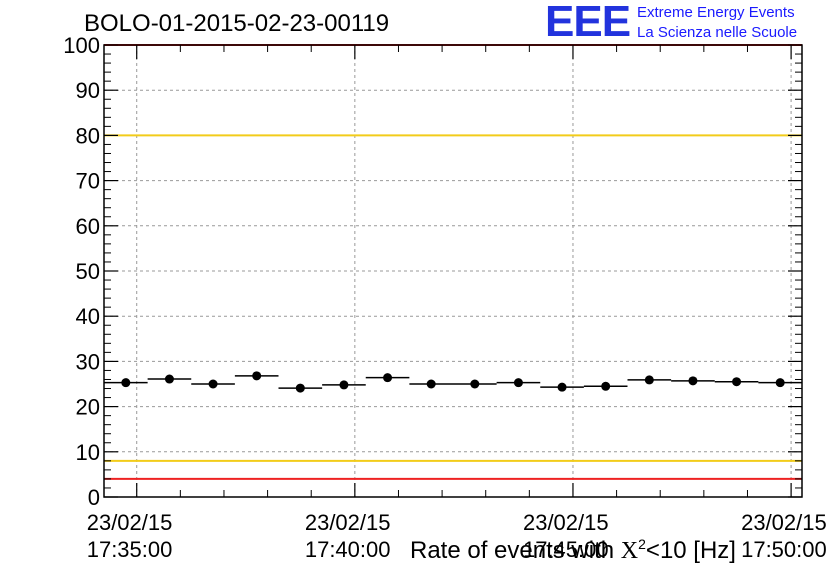 This screenshot has height=572, width=836. I want to click on x-axis-title-superscript: 2, so click(642, 544).